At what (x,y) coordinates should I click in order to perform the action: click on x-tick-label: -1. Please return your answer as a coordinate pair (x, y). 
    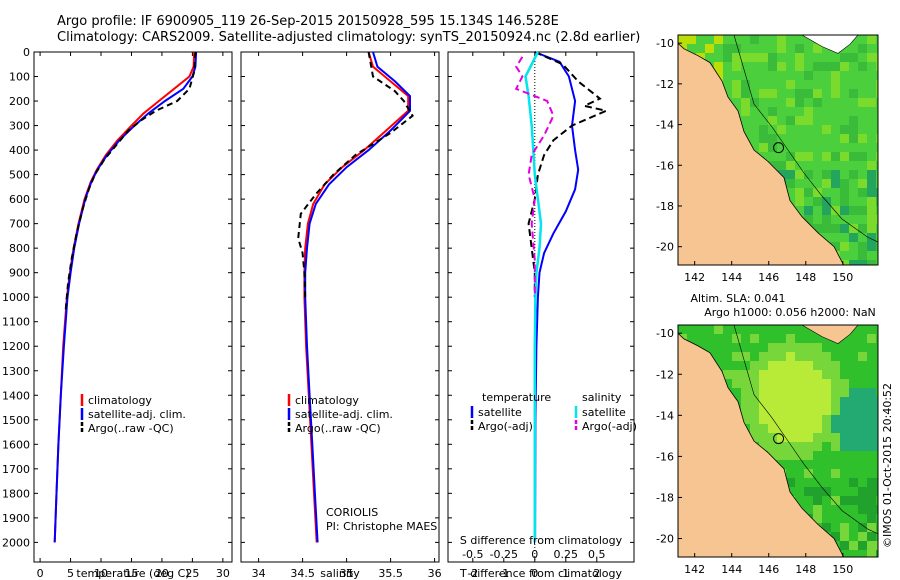
    Looking at the image, I should click on (503, 573).